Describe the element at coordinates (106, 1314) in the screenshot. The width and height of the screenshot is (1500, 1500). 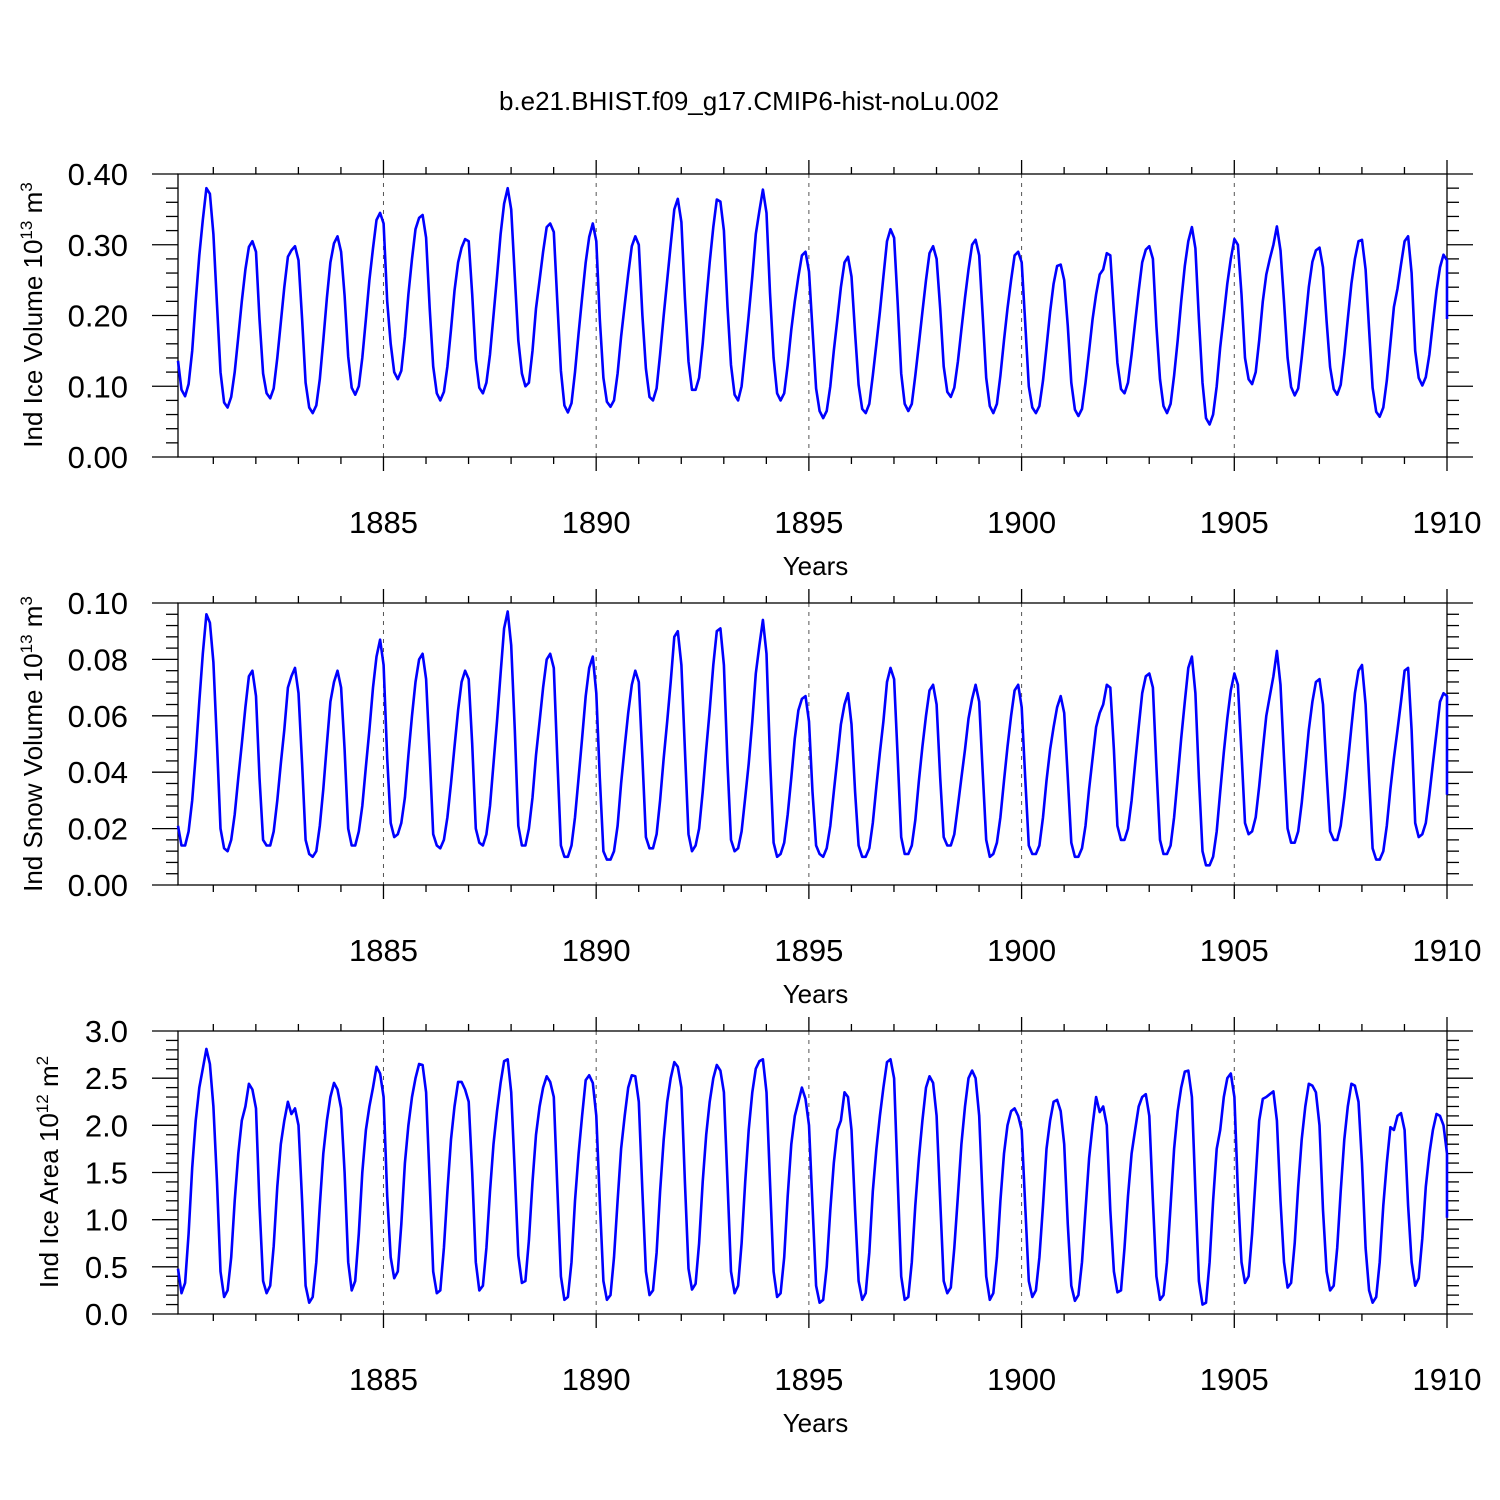
I see `ice-area-y-tick-label: 0.0` at that location.